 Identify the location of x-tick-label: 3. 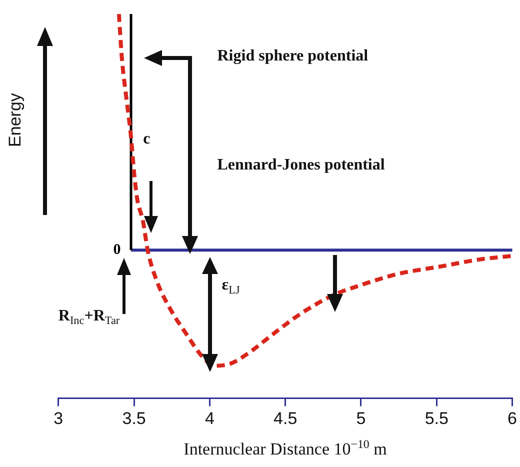
(59, 418).